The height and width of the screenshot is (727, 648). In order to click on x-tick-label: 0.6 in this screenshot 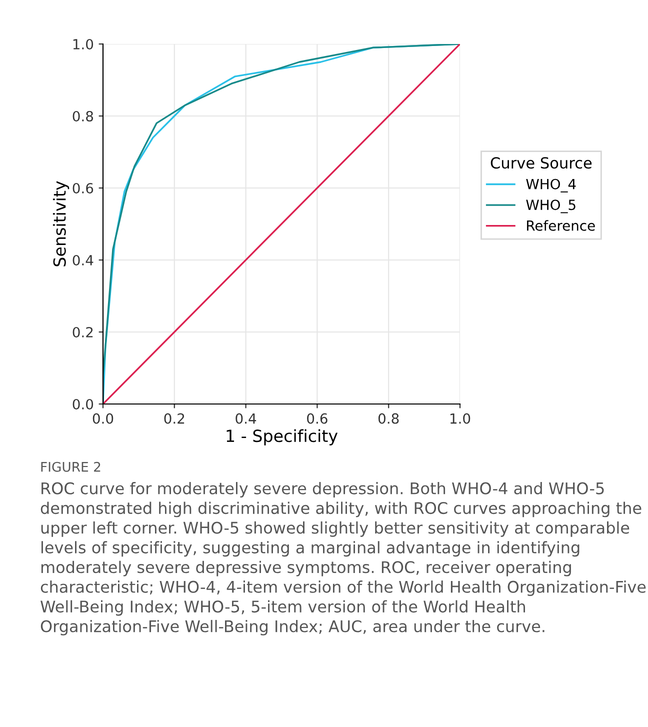, I will do `click(317, 418)`.